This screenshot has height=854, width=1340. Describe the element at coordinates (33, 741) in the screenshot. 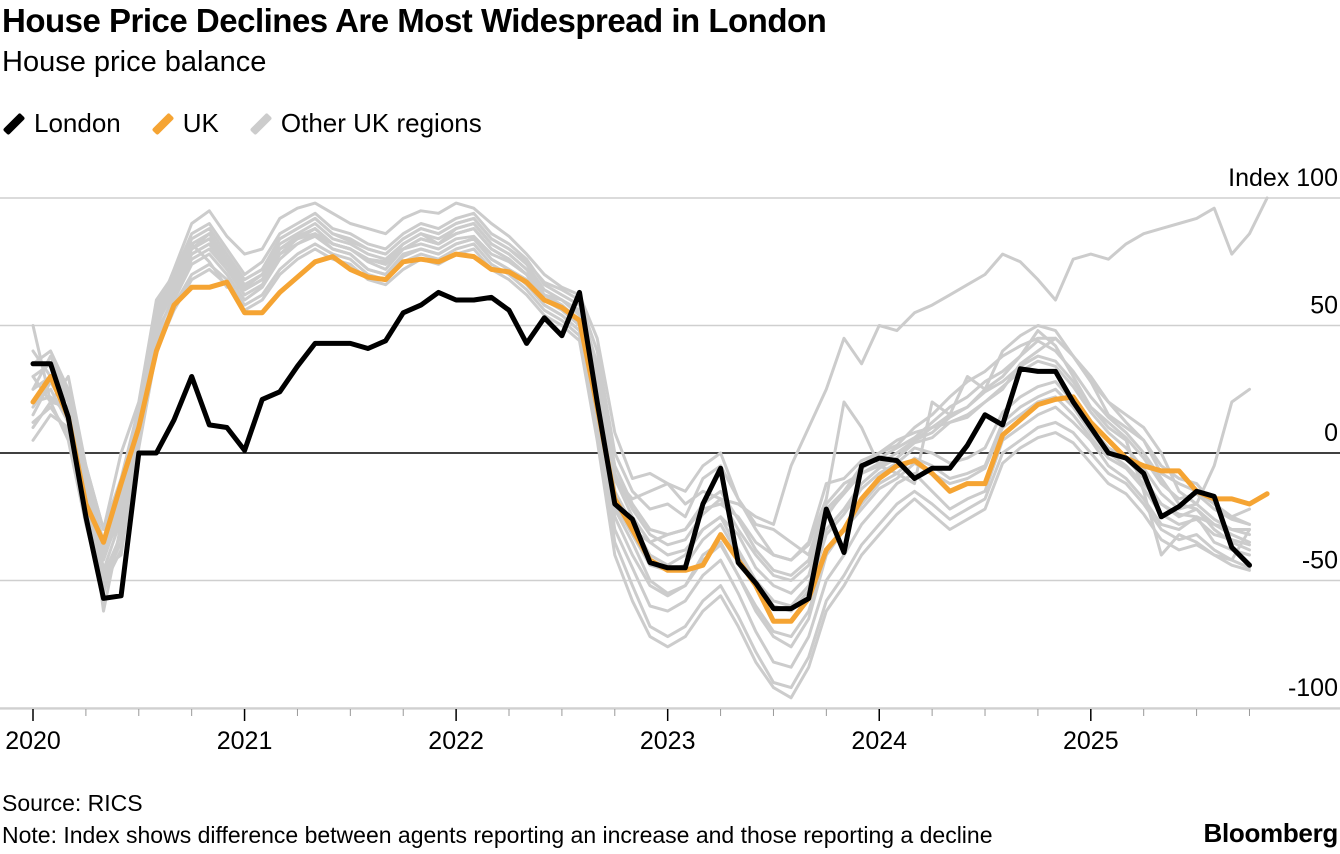

I see `x-tick-label: 2020` at that location.